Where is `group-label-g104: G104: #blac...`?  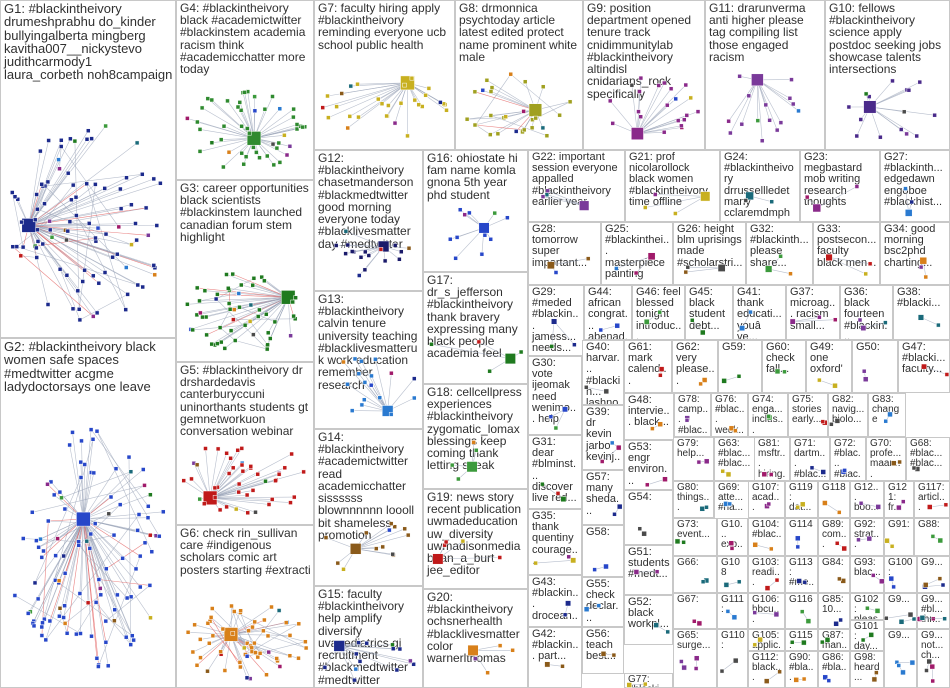
group-label-g104: G104: #blac... is located at coordinates (767, 535).